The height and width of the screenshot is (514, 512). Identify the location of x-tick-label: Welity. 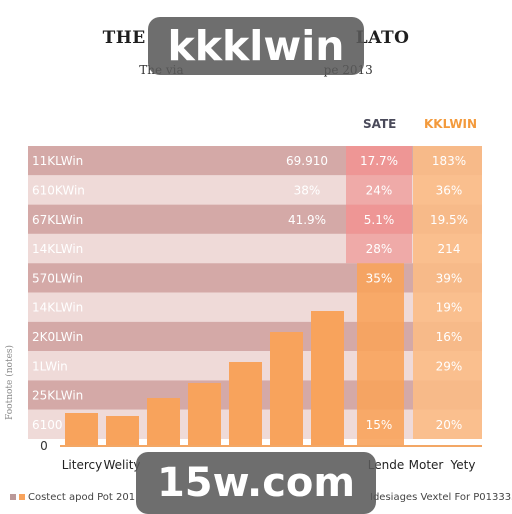
(121, 465).